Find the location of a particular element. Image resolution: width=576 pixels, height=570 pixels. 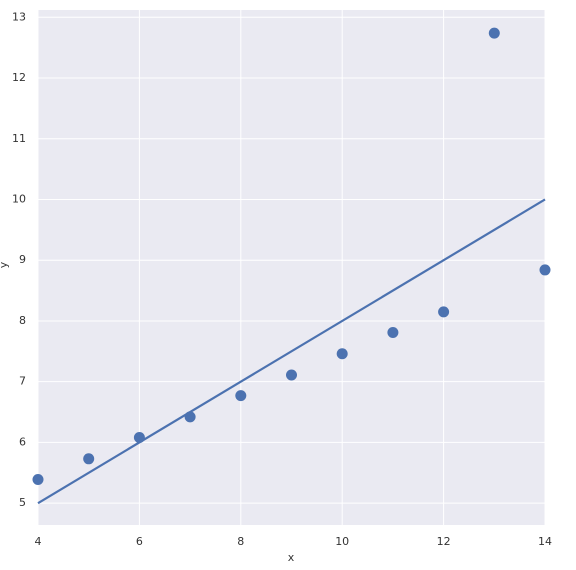

y-tick-label: 11 is located at coordinates (19, 138).